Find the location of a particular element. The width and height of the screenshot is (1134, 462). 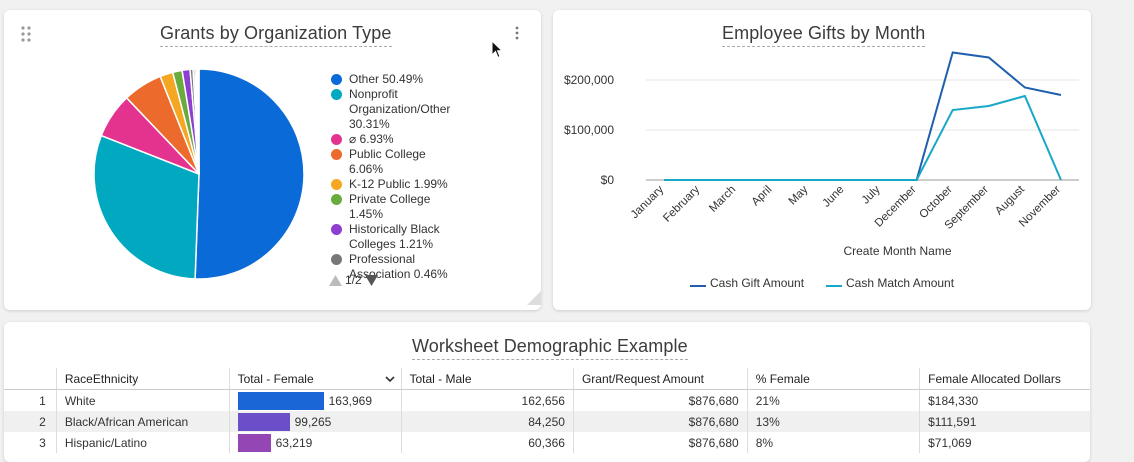

pager-down-icon is located at coordinates (371, 280).